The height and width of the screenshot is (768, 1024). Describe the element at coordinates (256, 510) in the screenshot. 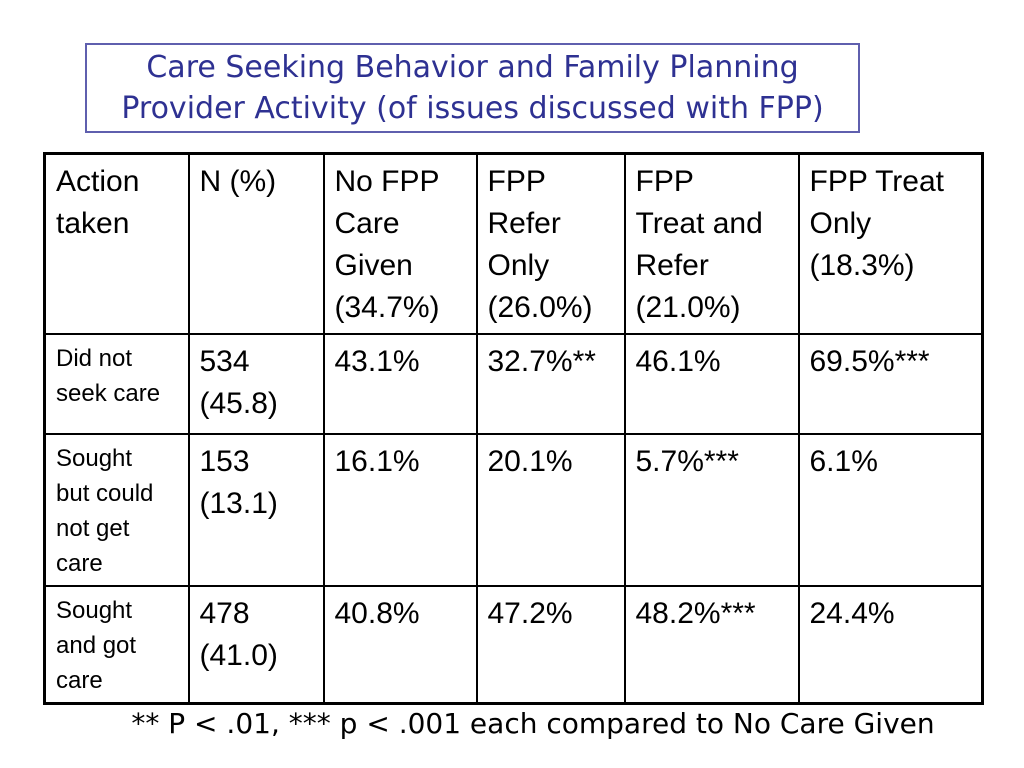

I see `n-cell: 153 (13.1)` at that location.